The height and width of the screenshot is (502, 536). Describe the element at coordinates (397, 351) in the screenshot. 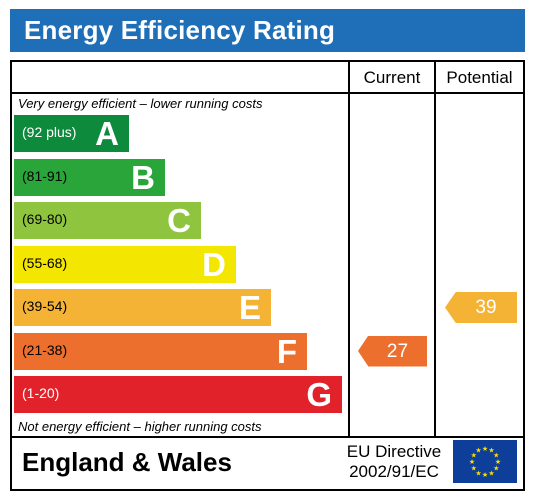

I see `current-rating-value: 27` at that location.